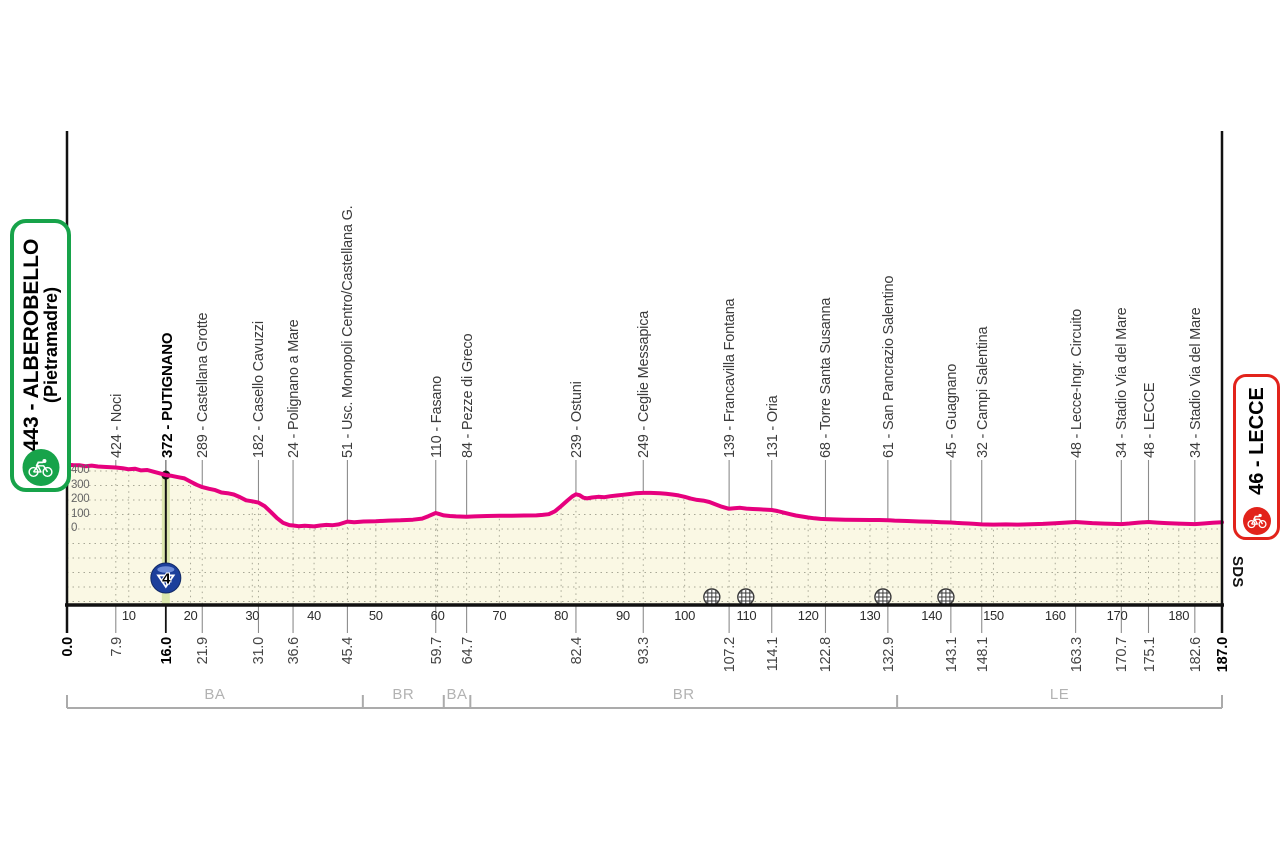  I want to click on km-scale-number: 50, so click(375, 615).